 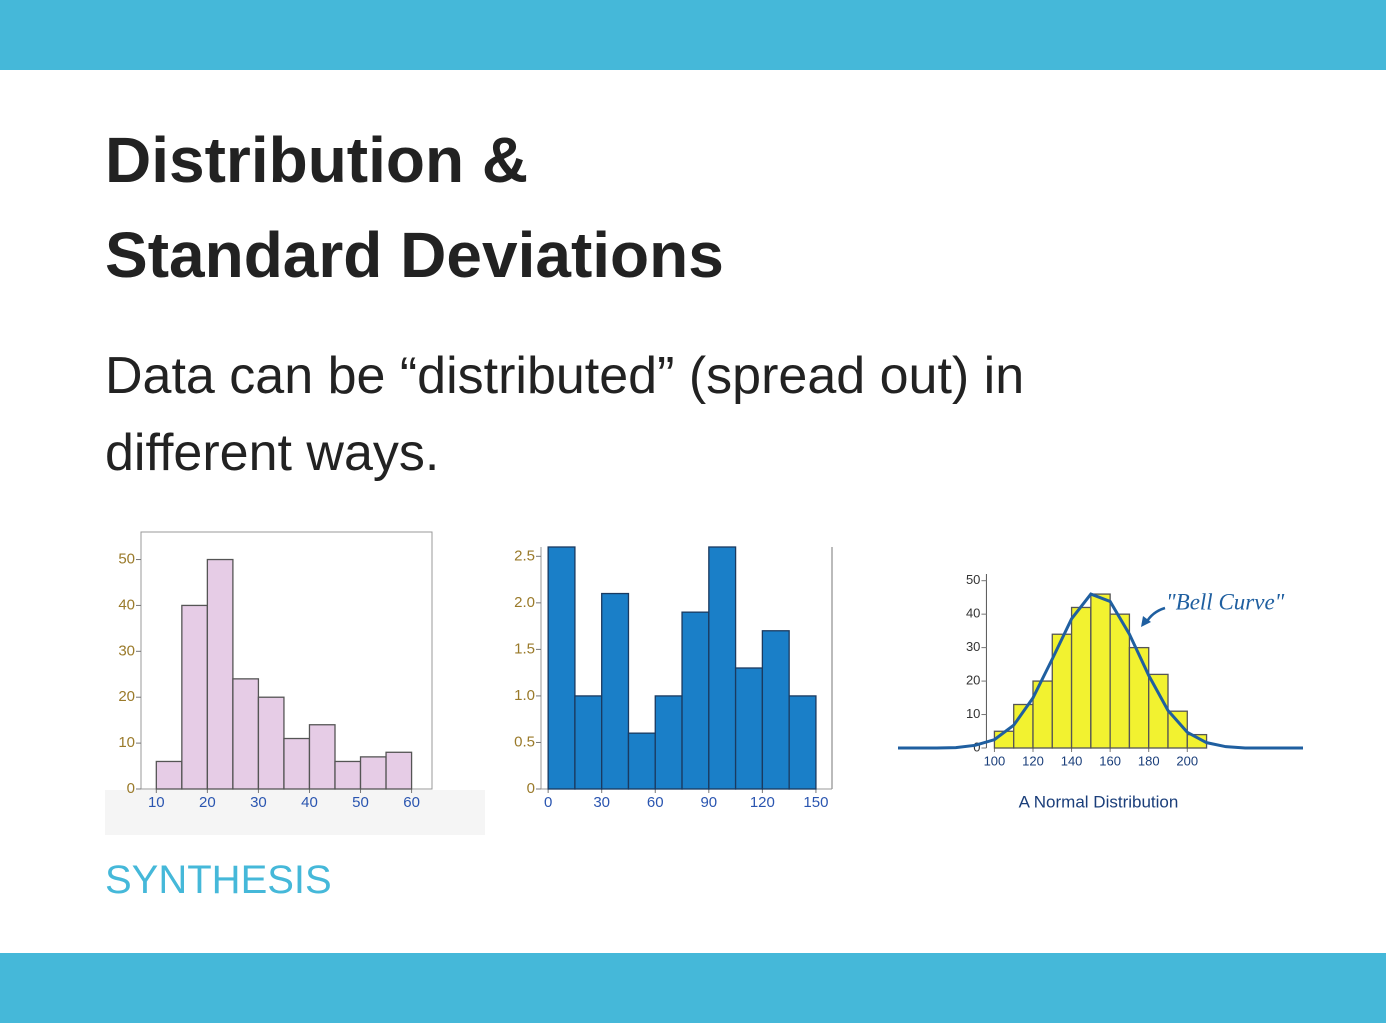 I want to click on y-tick-label: 2.0, so click(x=524, y=602).